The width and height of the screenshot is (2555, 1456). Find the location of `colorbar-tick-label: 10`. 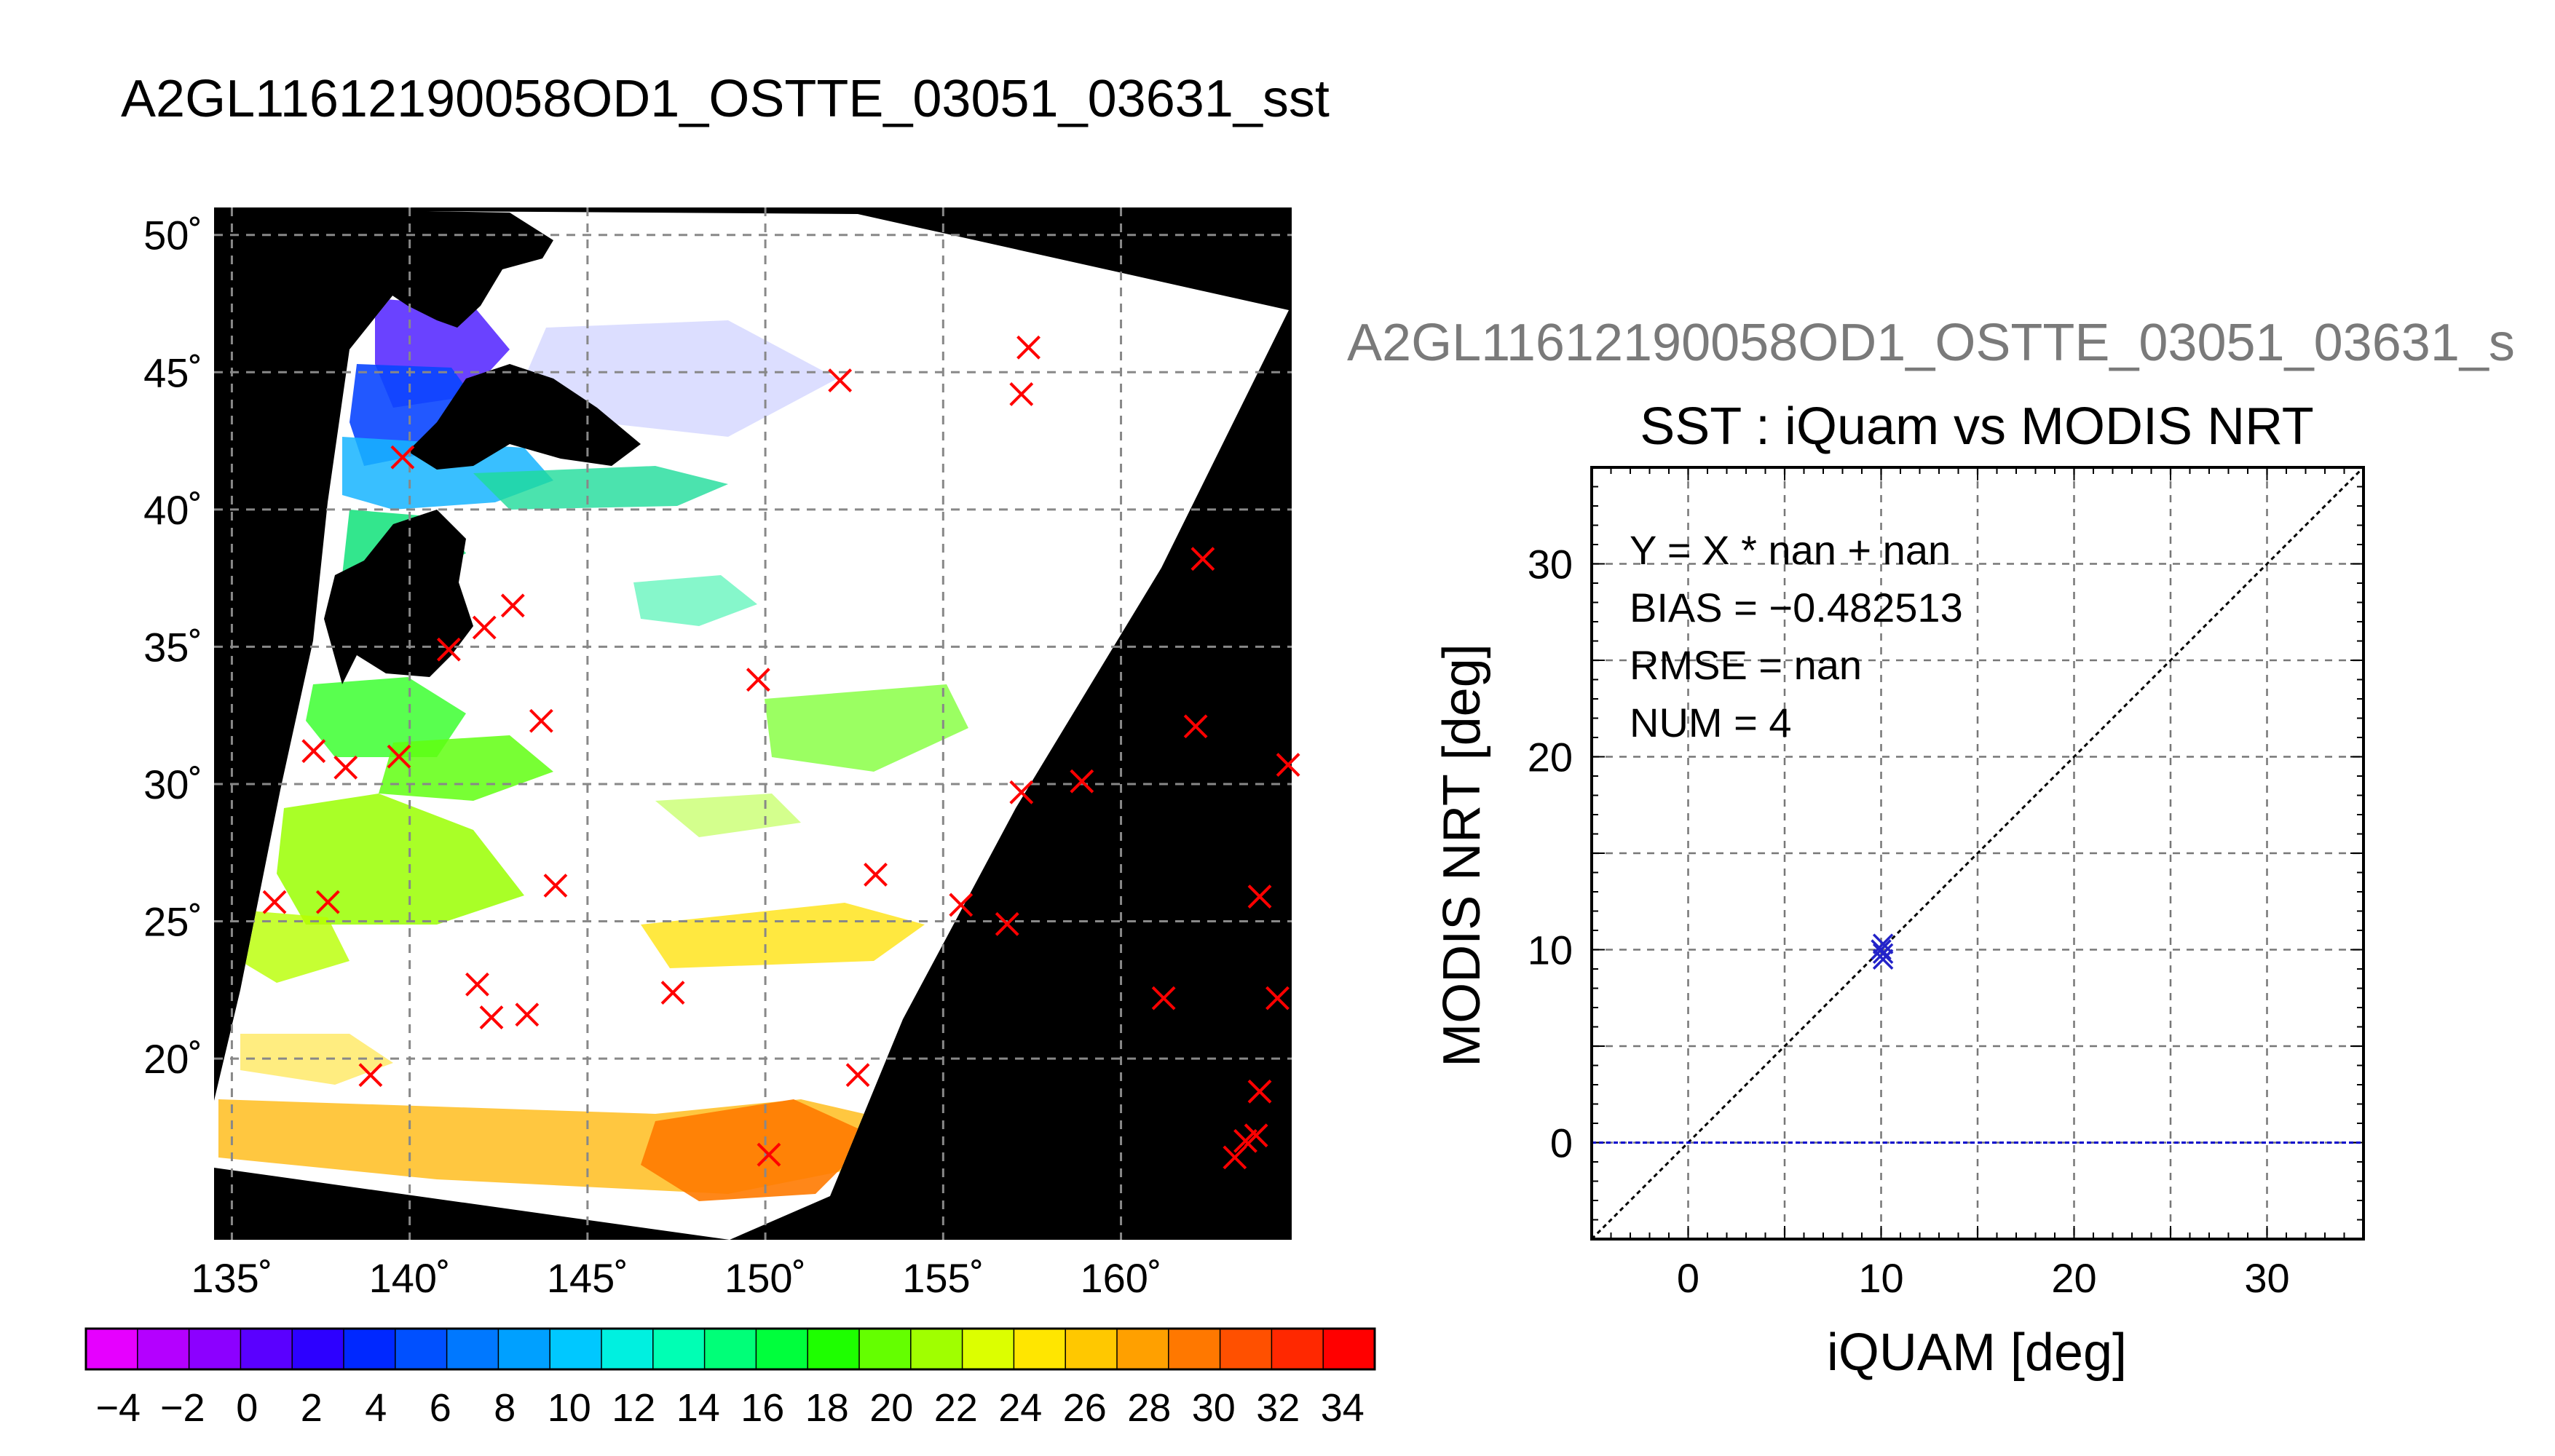

colorbar-tick-label: 10 is located at coordinates (569, 1408).